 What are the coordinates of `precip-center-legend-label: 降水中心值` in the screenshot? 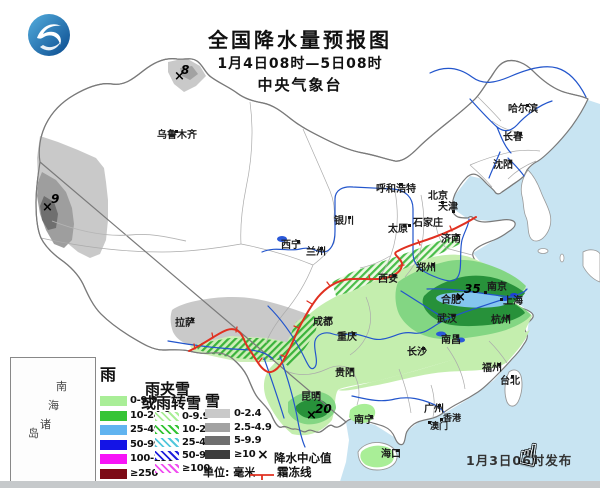 It's located at (303, 458).